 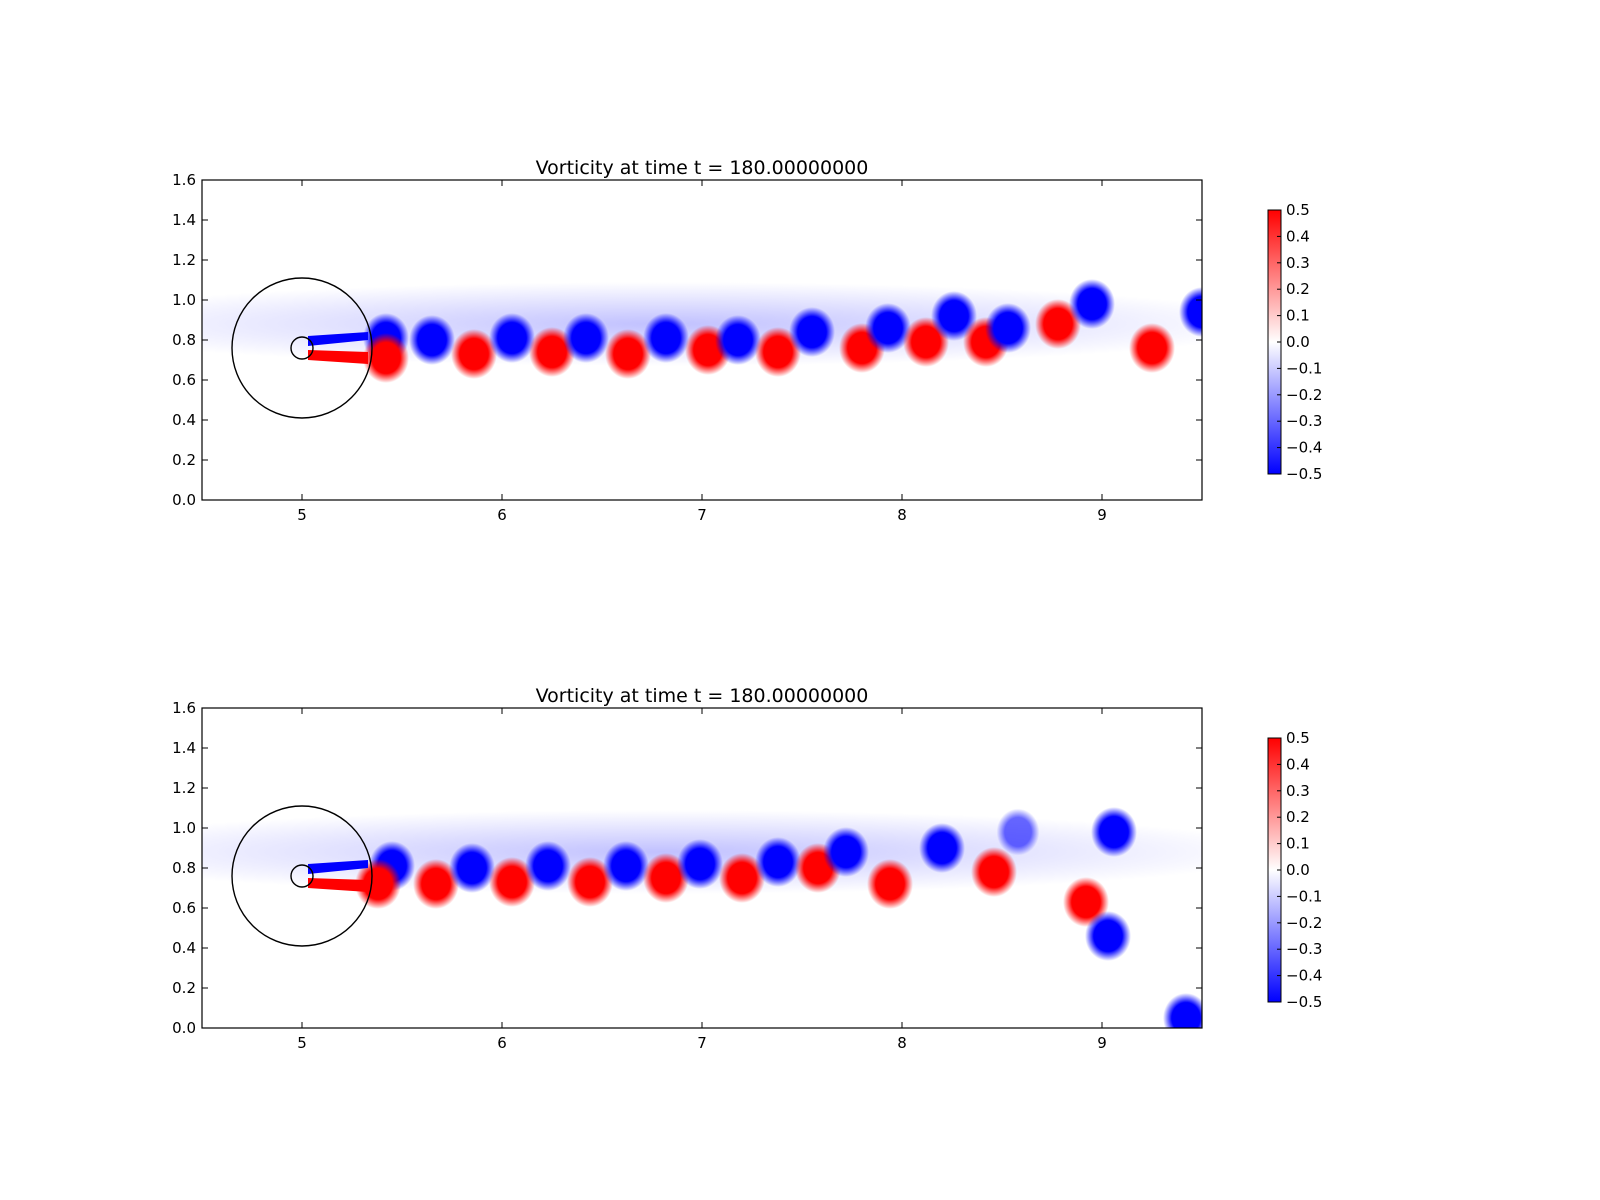 What do you see at coordinates (184, 220) in the screenshot?
I see `y-tick-label: 1.4` at bounding box center [184, 220].